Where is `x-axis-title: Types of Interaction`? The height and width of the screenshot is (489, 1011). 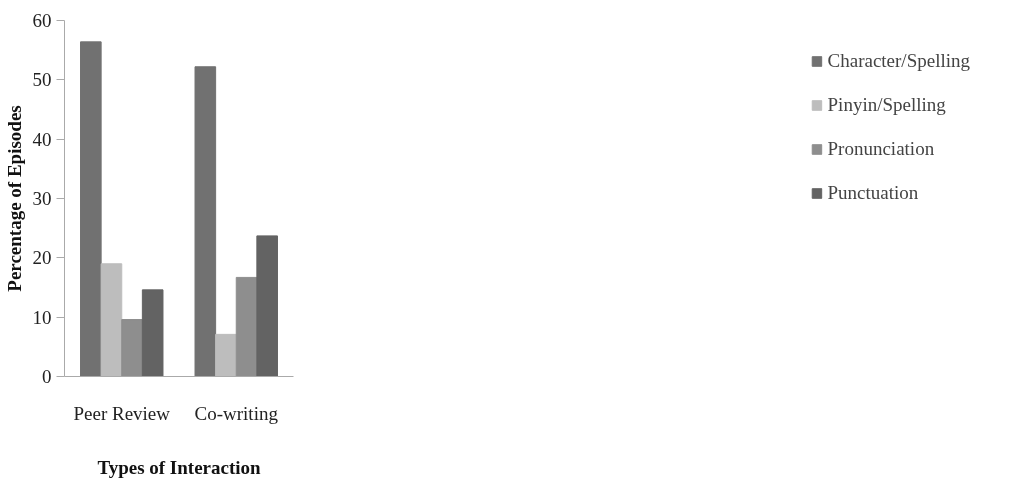
x-axis-title: Types of Interaction is located at coordinates (179, 467).